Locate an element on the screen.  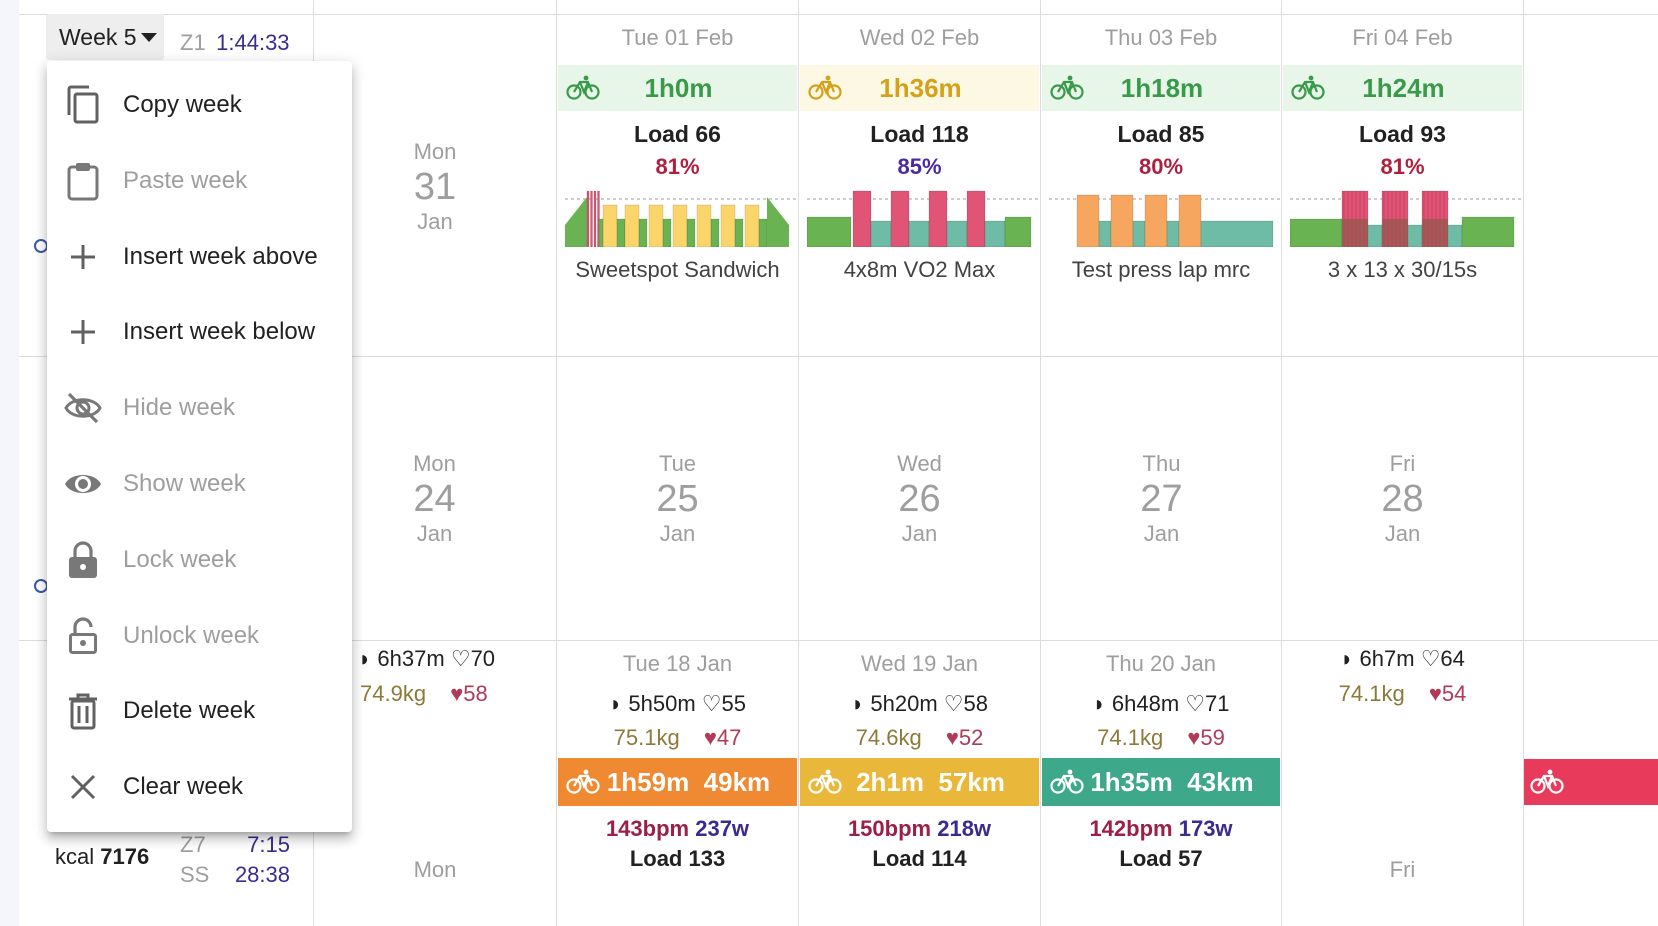
eye-off-icon is located at coordinates (83, 408).